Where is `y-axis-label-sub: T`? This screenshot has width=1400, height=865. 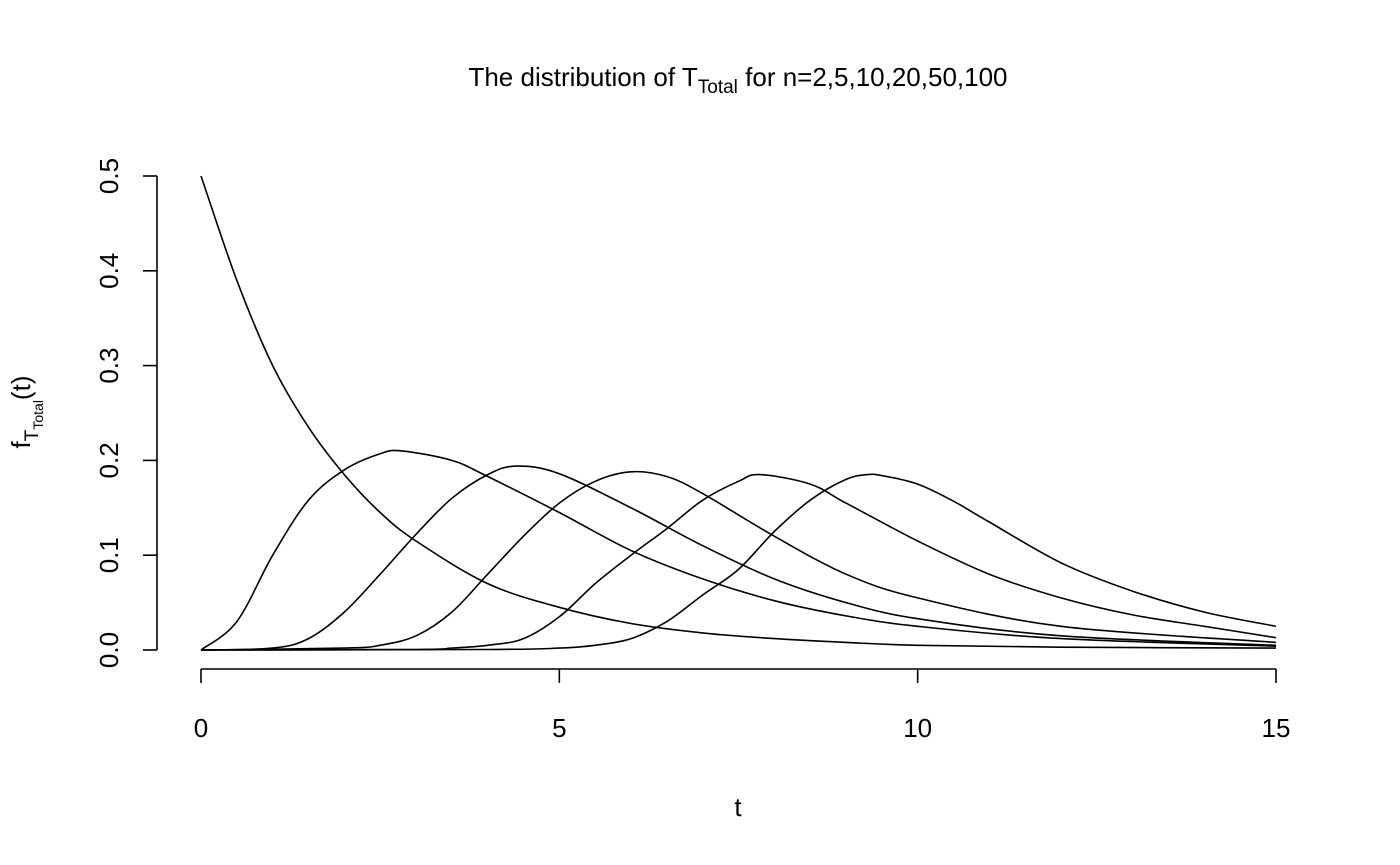
y-axis-label-sub: T is located at coordinates (32, 435).